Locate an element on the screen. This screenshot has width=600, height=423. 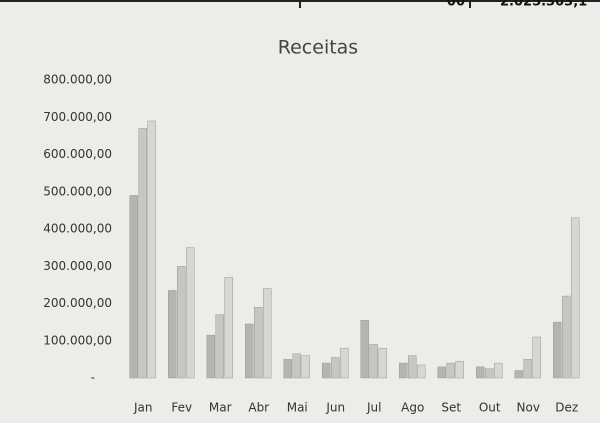
y-tick-label: 200.000,00 is located at coordinates (77, 303).